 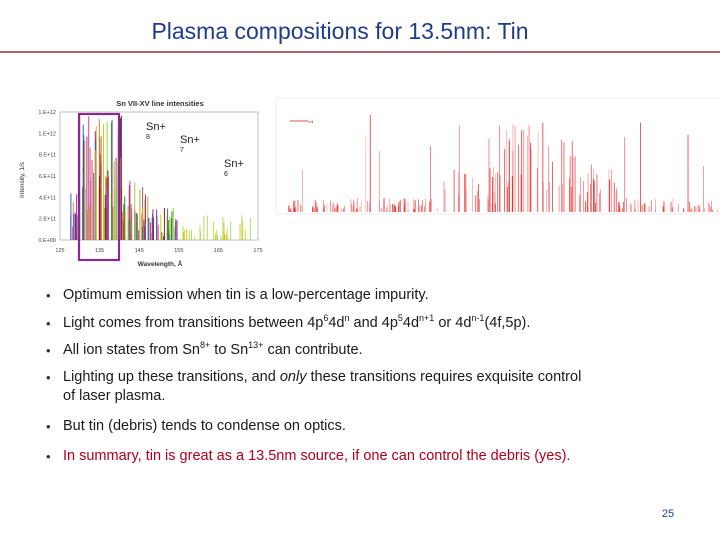 I want to click on x-tick-label: 175, so click(x=257, y=251).